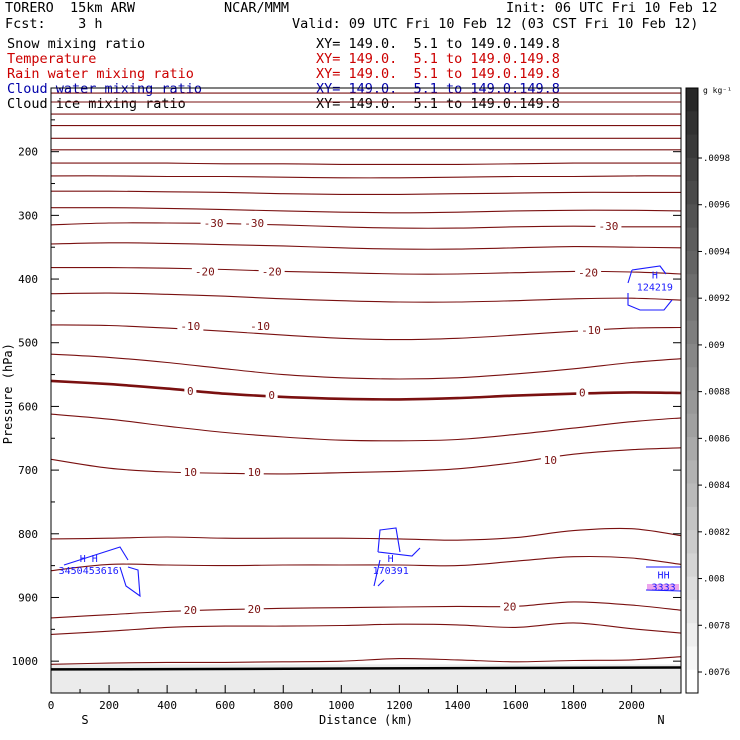 The image size is (740, 740). I want to click on rain-water-contour, so click(663, 587).